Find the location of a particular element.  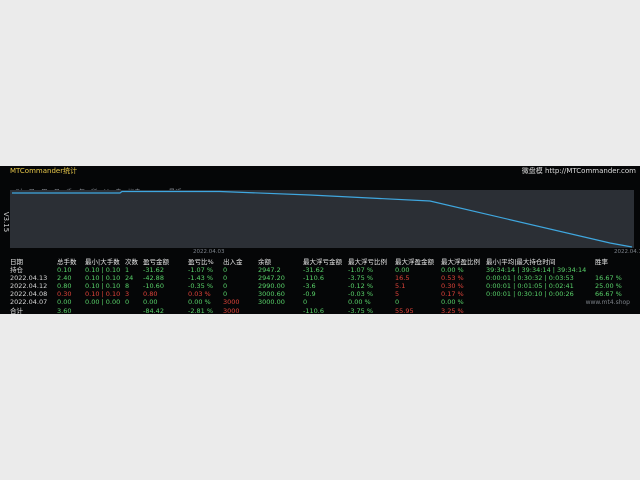

total-cell: -110.6 is located at coordinates (313, 310).